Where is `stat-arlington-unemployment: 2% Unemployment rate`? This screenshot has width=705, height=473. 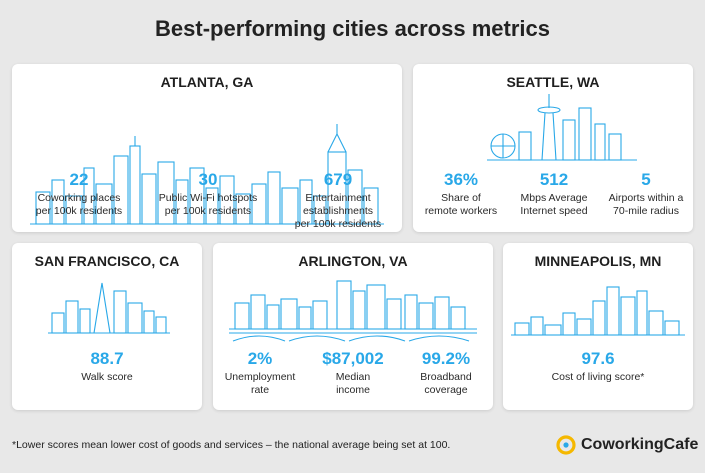
stat-arlington-unemployment: 2% Unemployment rate is located at coordinates (260, 373).